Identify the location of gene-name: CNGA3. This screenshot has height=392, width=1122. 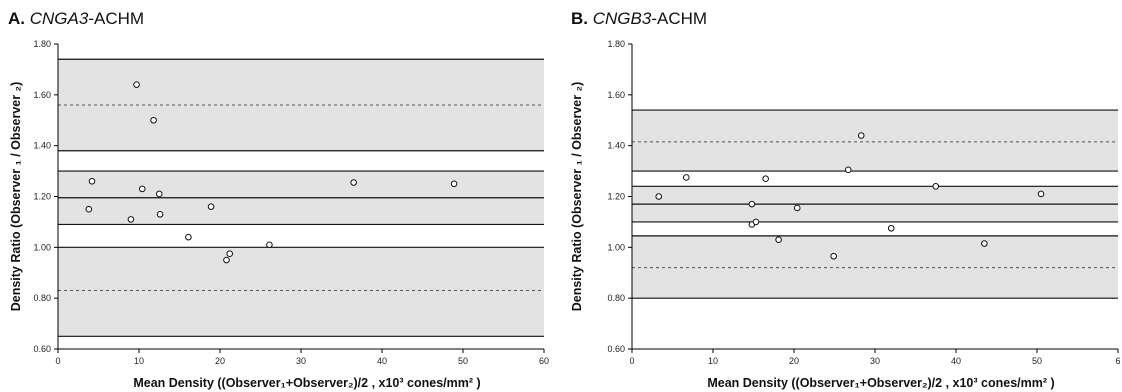
(59, 18).